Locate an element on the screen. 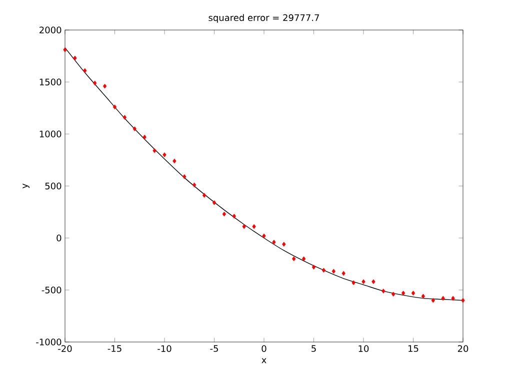  x-tick-label: 15 is located at coordinates (413, 348).